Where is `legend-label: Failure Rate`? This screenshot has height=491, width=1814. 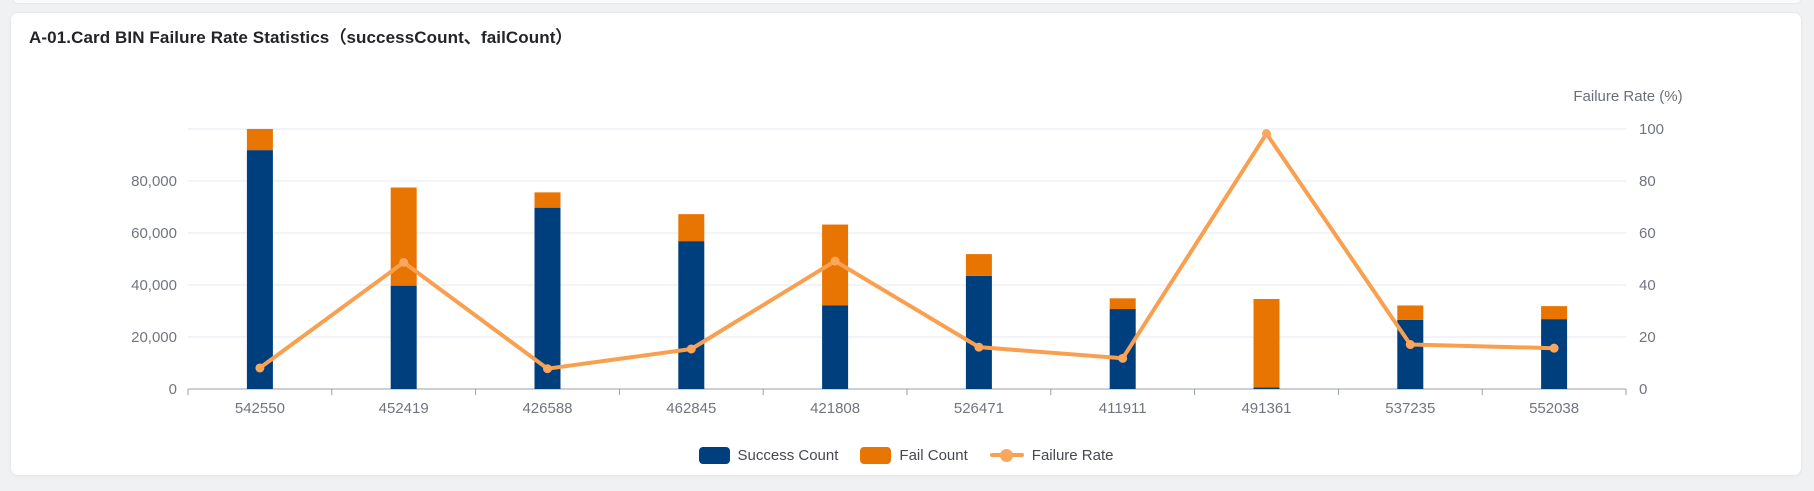 legend-label: Failure Rate is located at coordinates (1072, 455).